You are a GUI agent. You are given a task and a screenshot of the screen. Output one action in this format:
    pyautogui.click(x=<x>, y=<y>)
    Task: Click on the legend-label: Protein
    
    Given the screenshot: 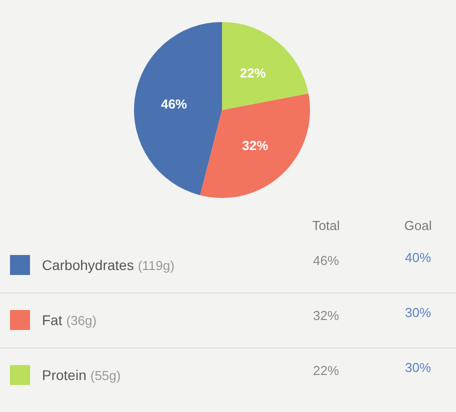 What is the action you would take?
    pyautogui.click(x=64, y=375)
    